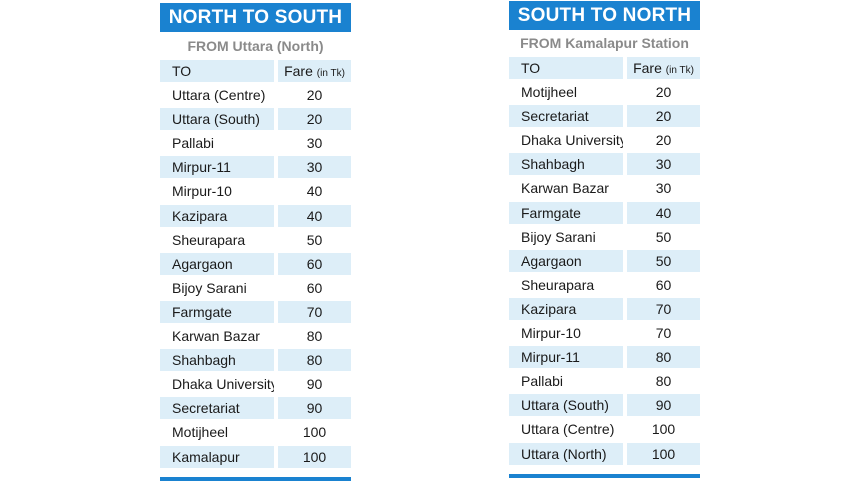 The width and height of the screenshot is (859, 484). I want to click on fare-cell: 50, so click(314, 239).